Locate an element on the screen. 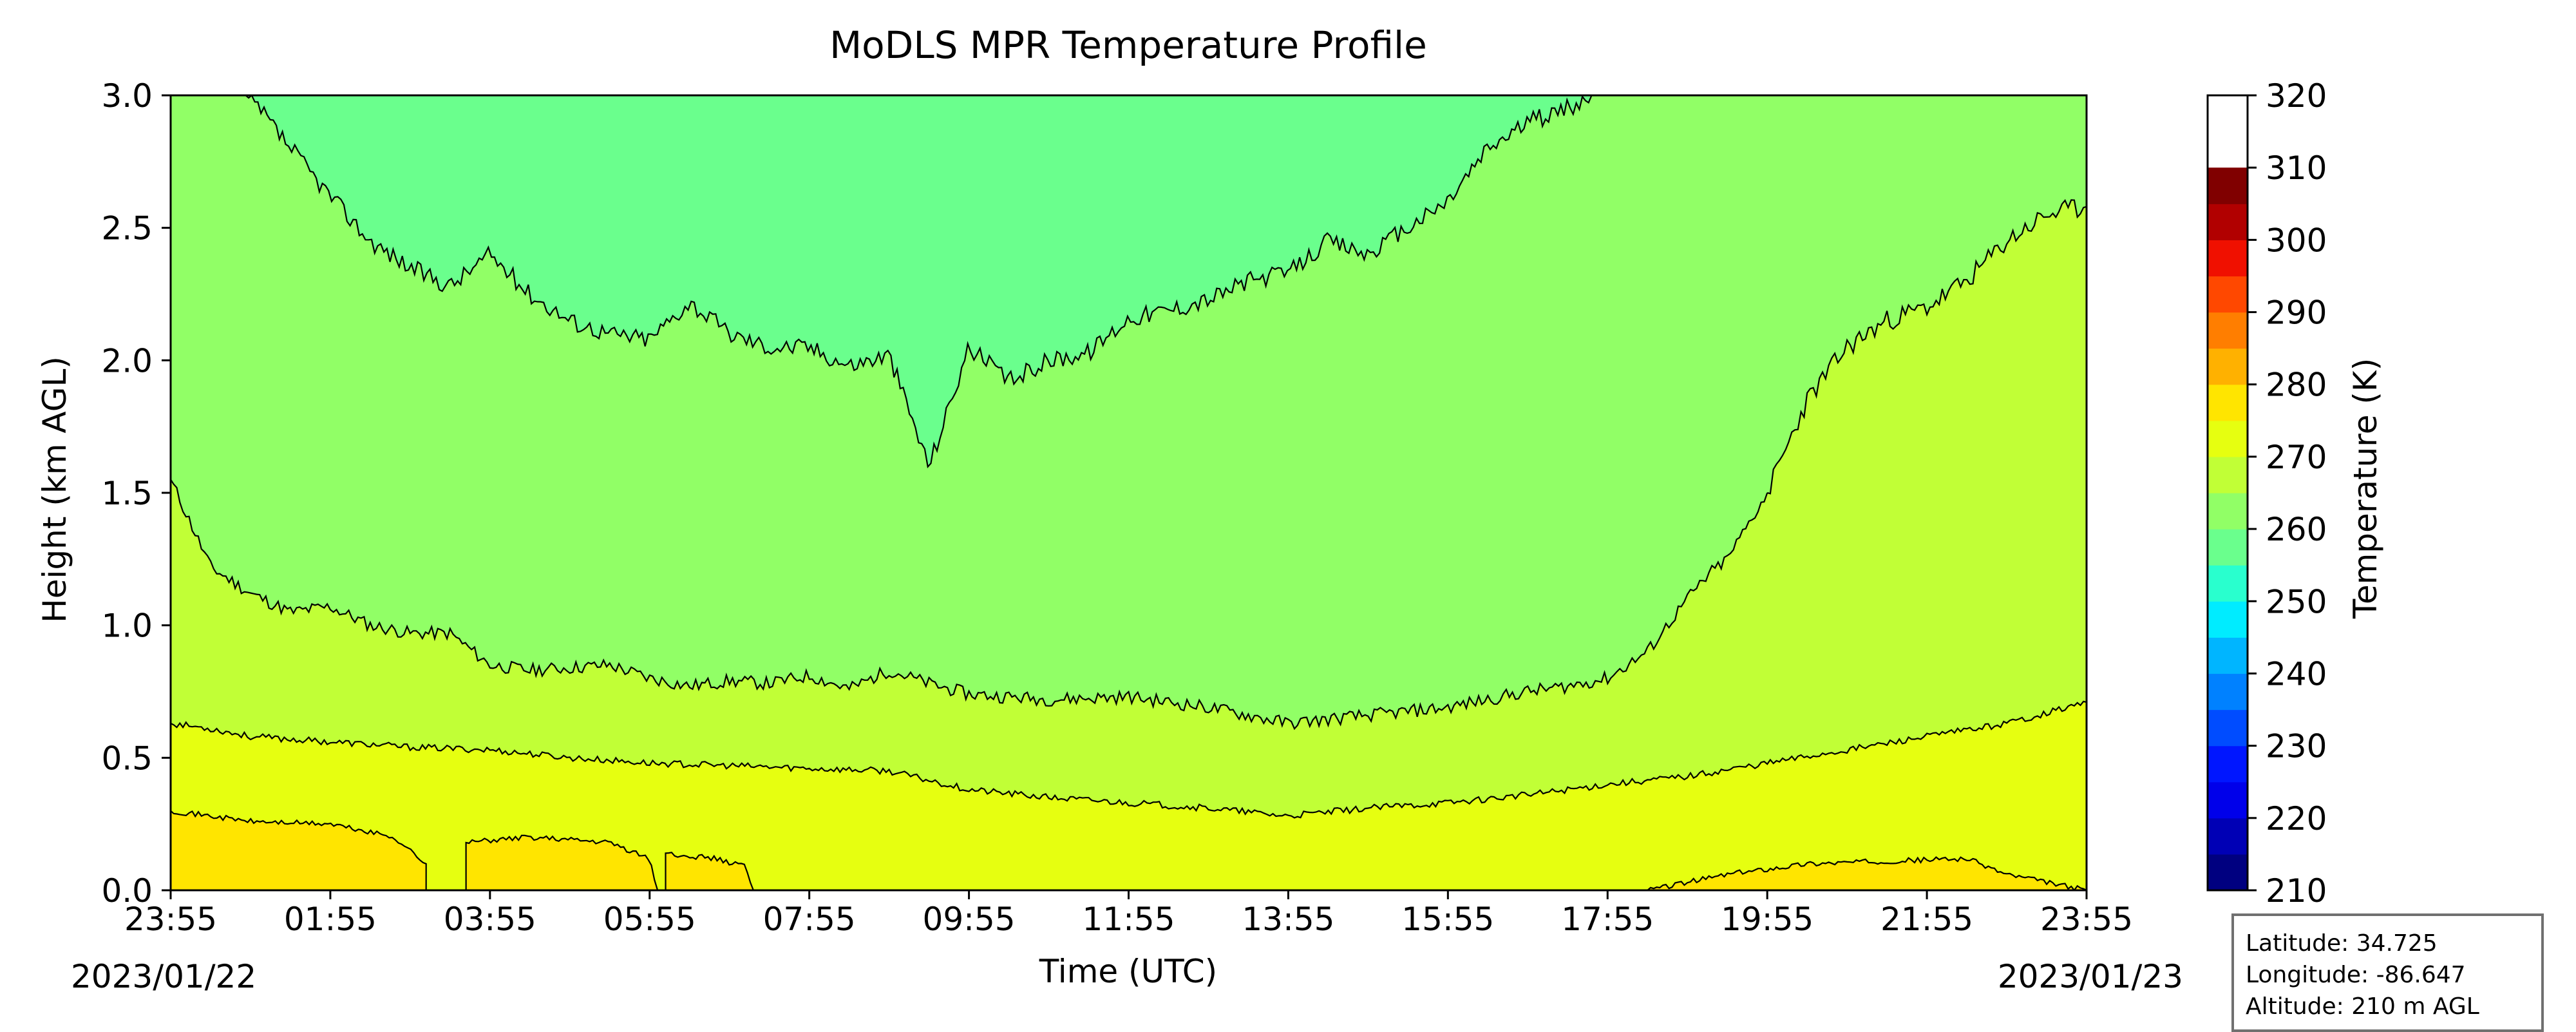 Image resolution: width=2576 pixels, height=1032 pixels. colorbar-tick-label: 230 is located at coordinates (2297, 746).